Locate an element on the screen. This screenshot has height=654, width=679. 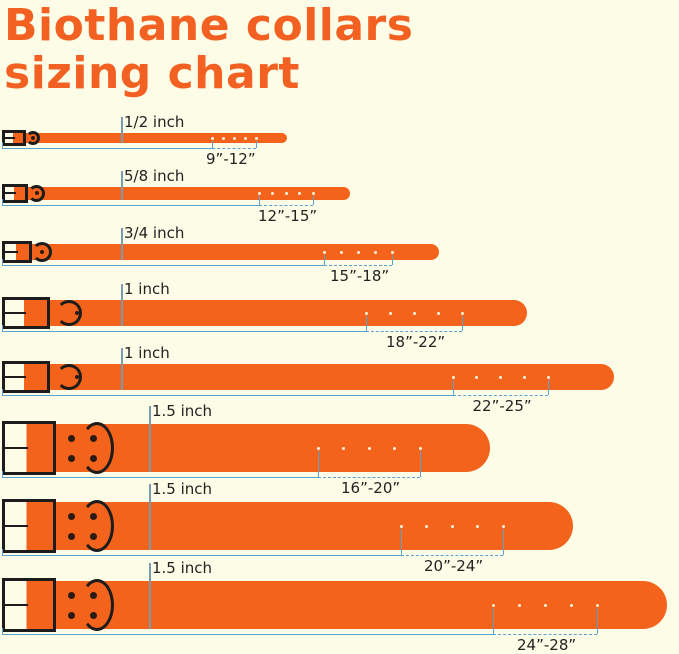
size-label: 12”-15” is located at coordinates (288, 215).